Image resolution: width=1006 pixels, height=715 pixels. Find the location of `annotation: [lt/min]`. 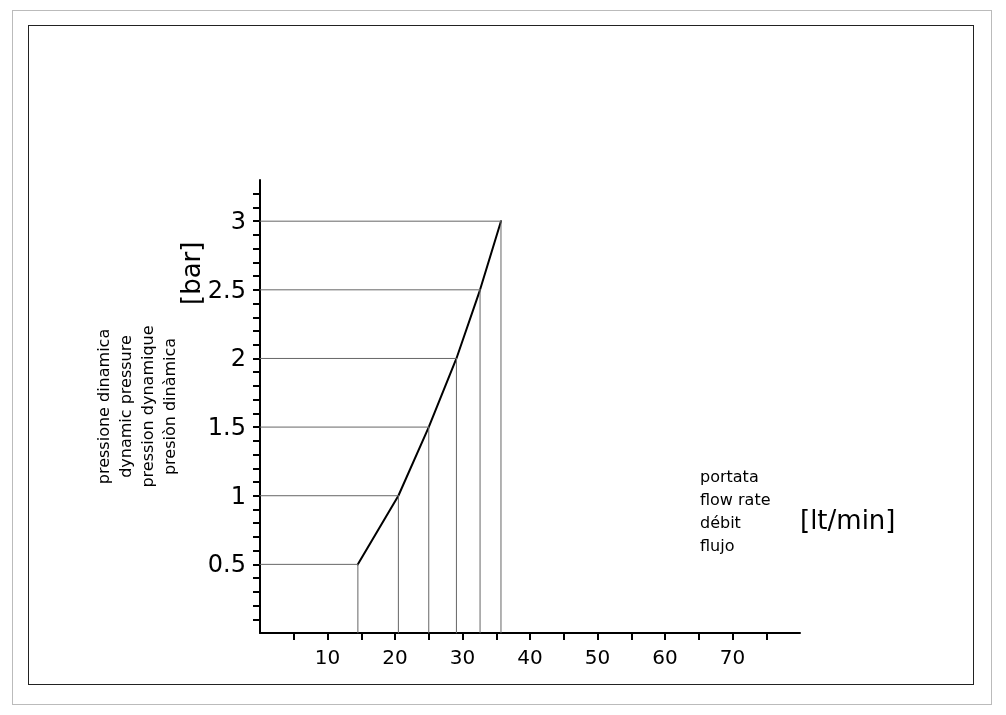

annotation: [lt/min] is located at coordinates (848, 520).